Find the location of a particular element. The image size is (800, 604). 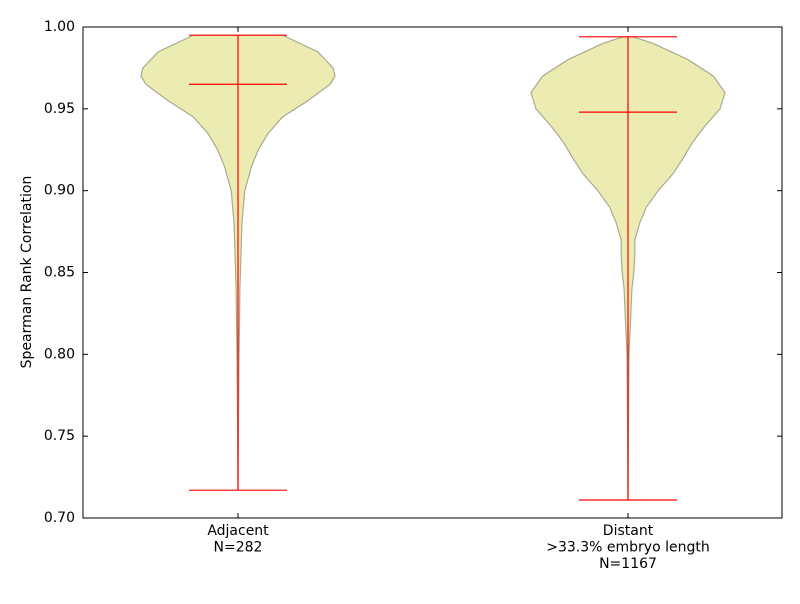

y-tick-label: 0.80 is located at coordinates (59, 354).